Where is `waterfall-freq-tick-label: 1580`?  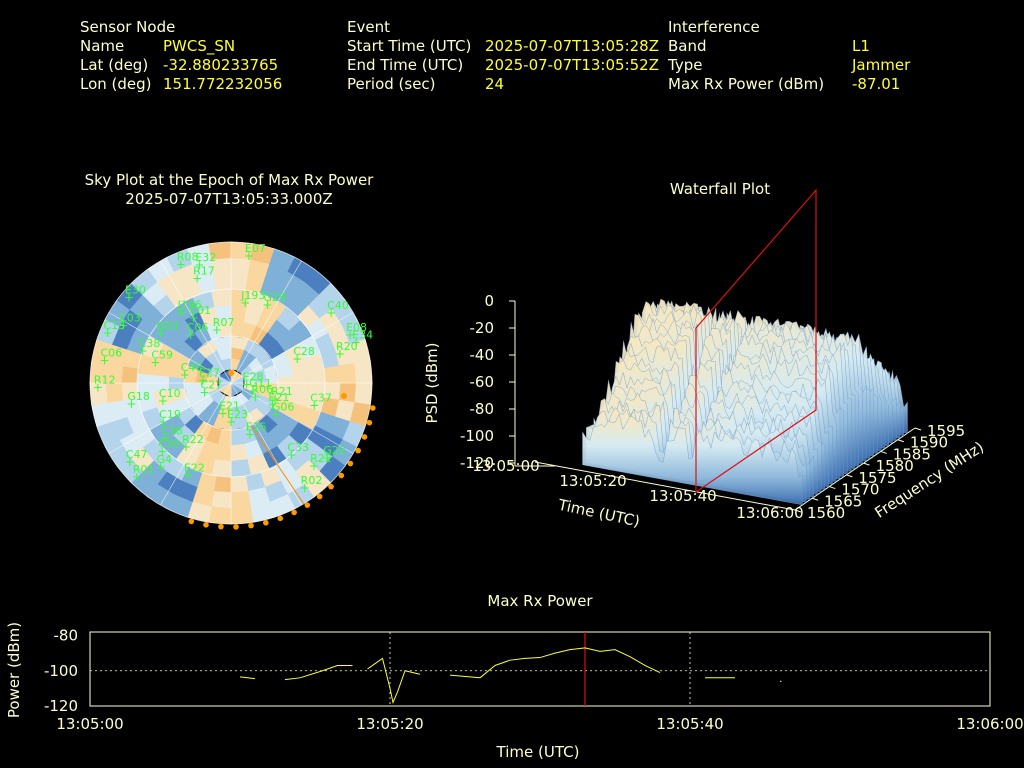 waterfall-freq-tick-label: 1580 is located at coordinates (895, 466).